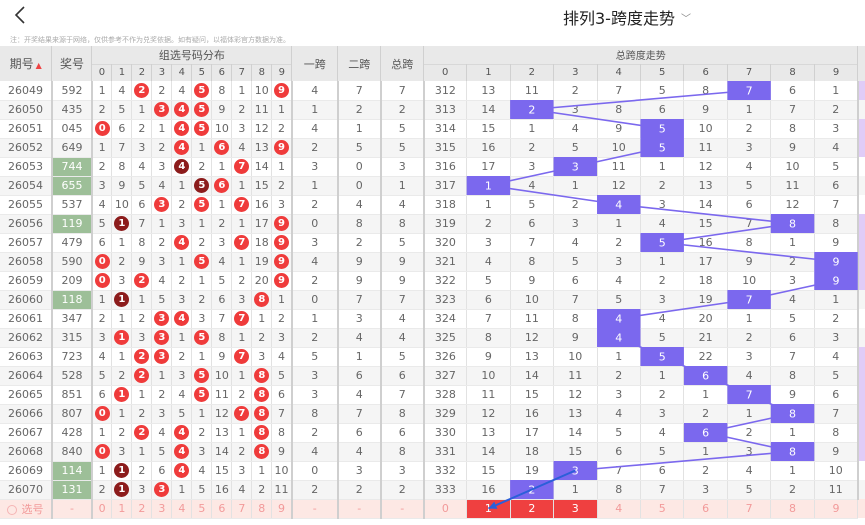  What do you see at coordinates (792, 490) in the screenshot?
I see `trend-cell: 2` at bounding box center [792, 490].